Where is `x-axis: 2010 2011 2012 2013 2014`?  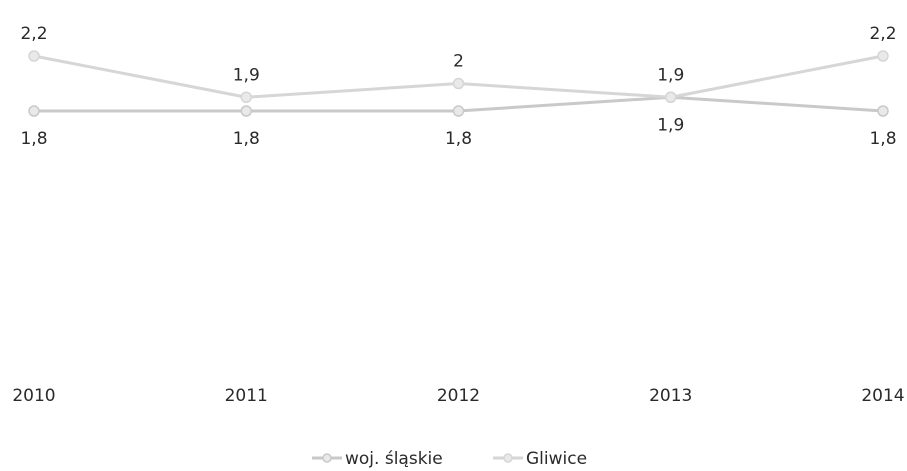 x-axis: 2010 2011 2012 2013 2014 is located at coordinates (458, 396).